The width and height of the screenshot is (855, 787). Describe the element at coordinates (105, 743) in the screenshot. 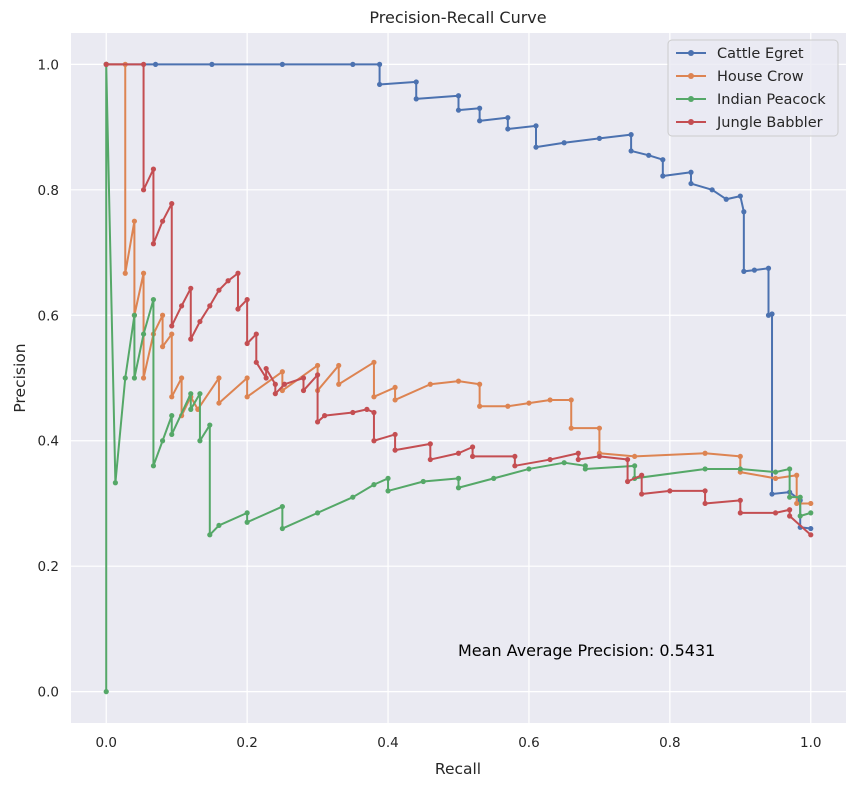

I see `x-tick-label: 0.0` at that location.